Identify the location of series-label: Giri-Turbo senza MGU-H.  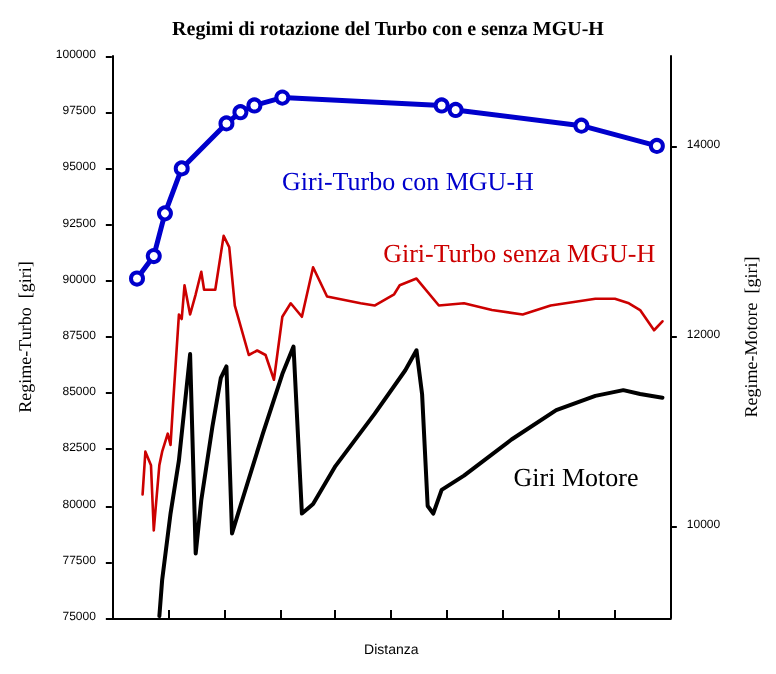
(519, 253).